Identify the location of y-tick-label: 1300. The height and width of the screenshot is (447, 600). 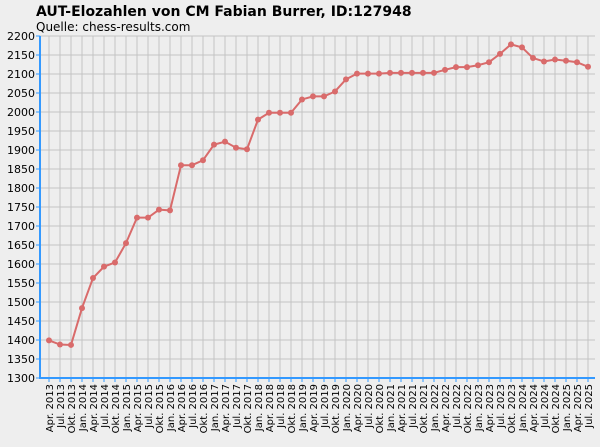
(21, 378).